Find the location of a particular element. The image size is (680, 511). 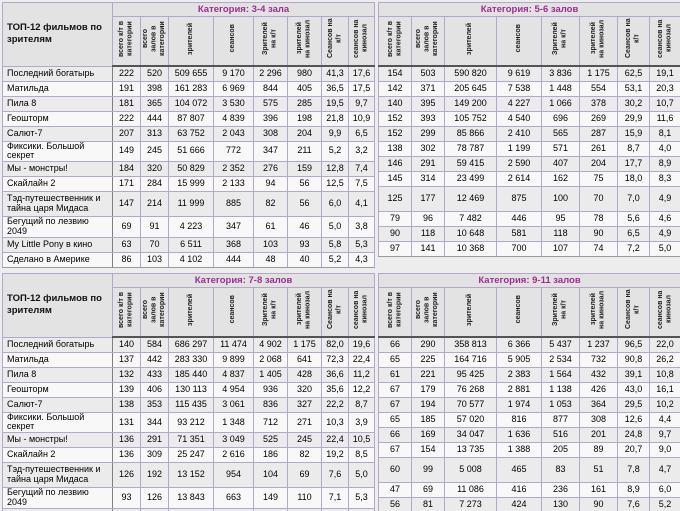

value-cell: 3 530 is located at coordinates (233, 103).